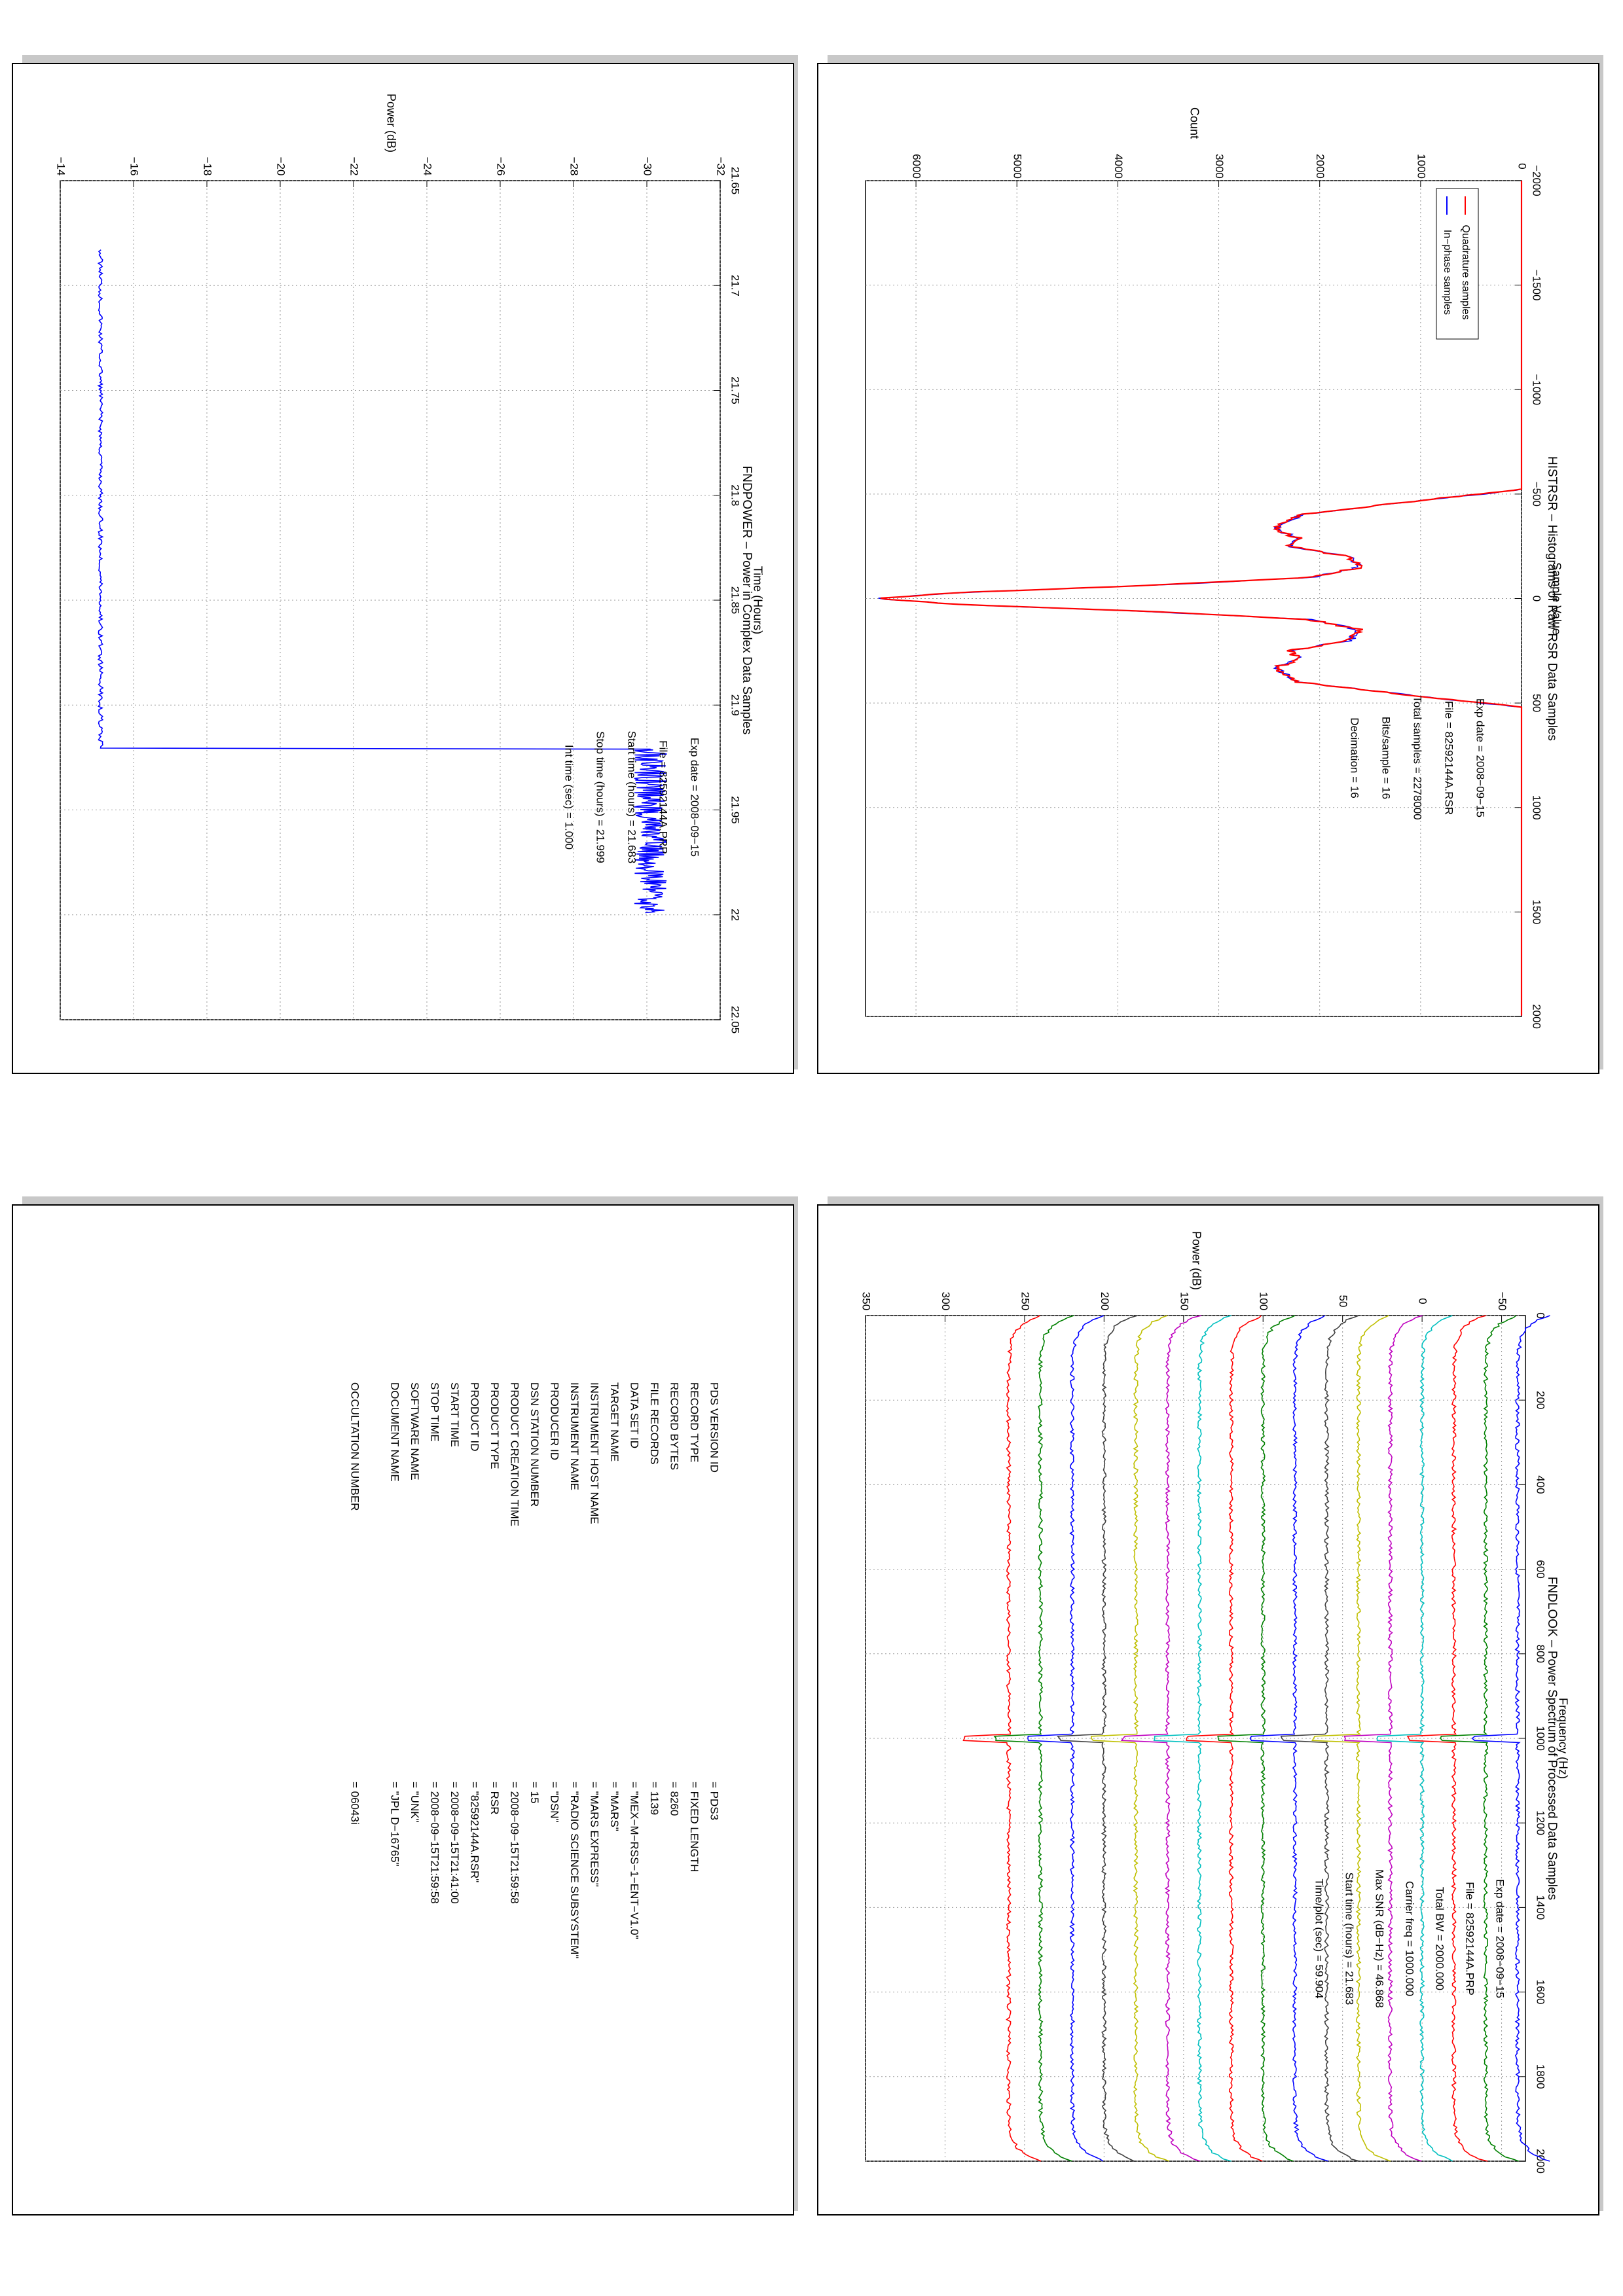  Describe the element at coordinates (1541, 1569) in the screenshot. I see `x-tick-label: 600` at that location.